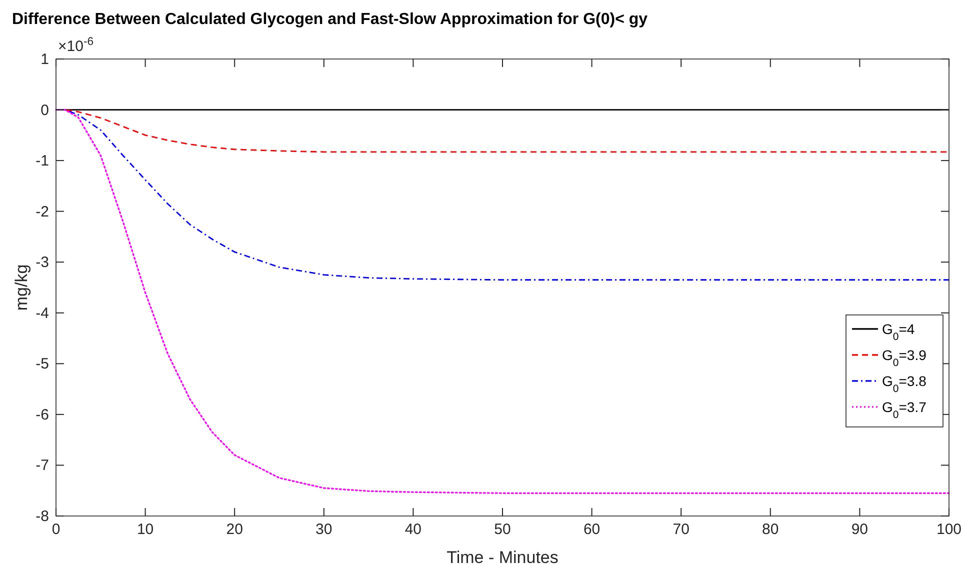 This screenshot has height=571, width=967. What do you see at coordinates (42, 263) in the screenshot?
I see `y-tick-label: -3` at bounding box center [42, 263].